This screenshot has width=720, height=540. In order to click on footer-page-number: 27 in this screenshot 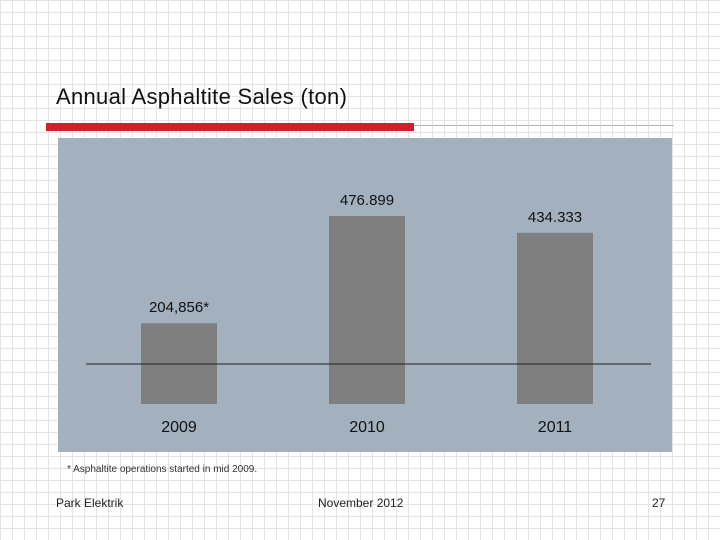, I will do `click(659, 503)`.